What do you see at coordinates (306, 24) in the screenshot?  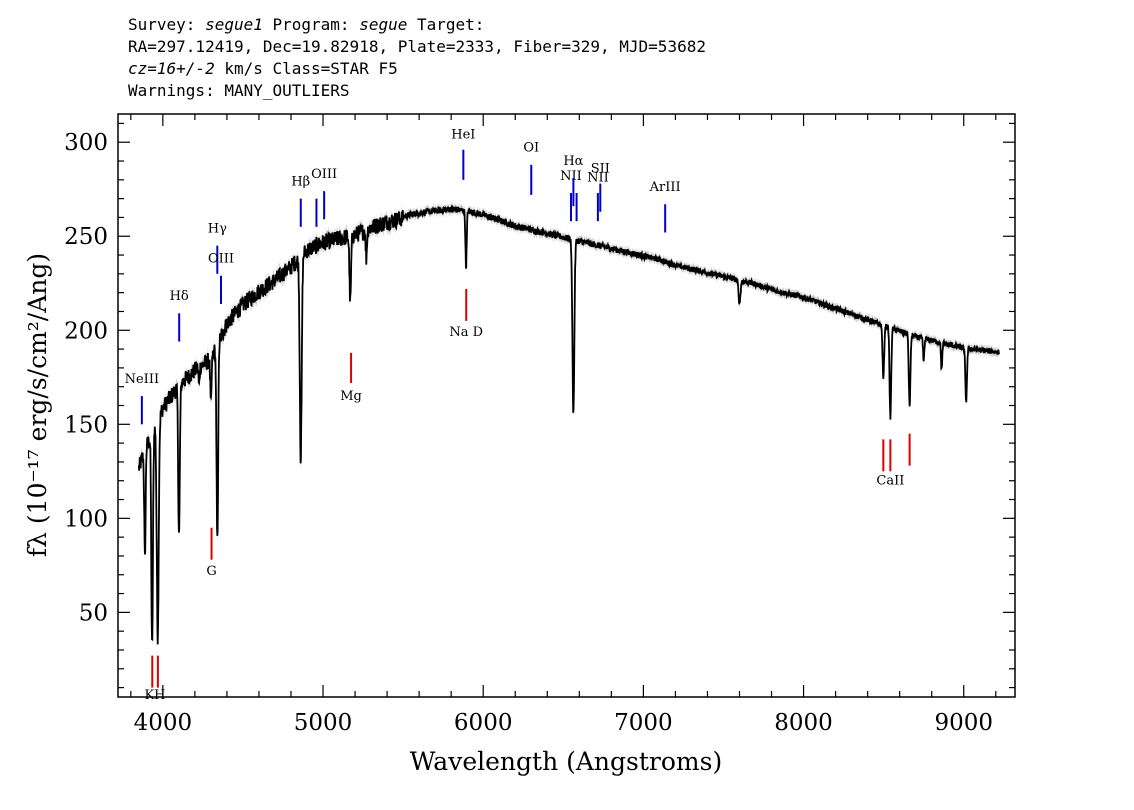 I see `header-line-1: Survey: segue1 Program: segue Target:` at bounding box center [306, 24].